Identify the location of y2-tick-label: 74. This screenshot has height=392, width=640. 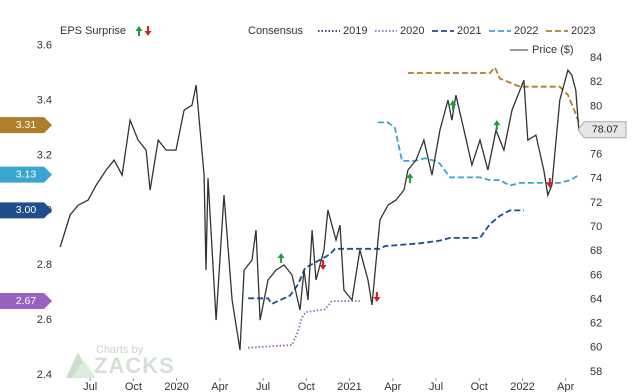
(596, 179).